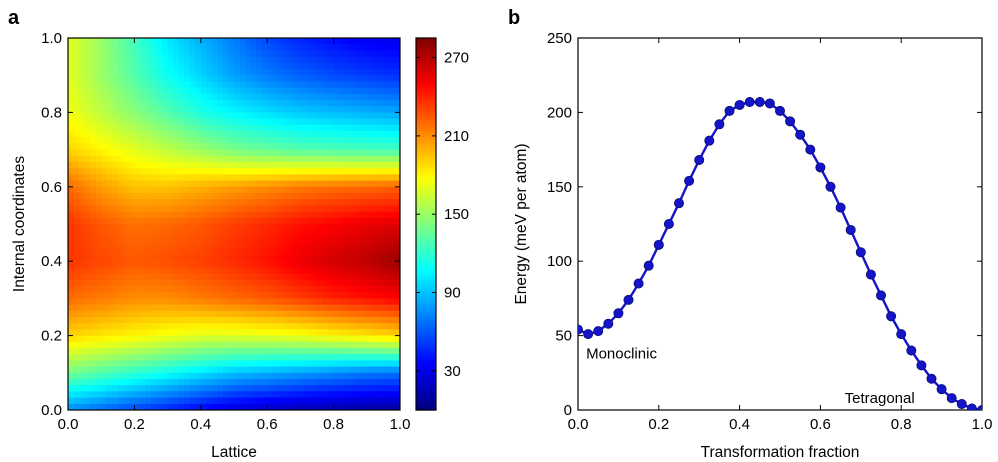  Describe the element at coordinates (658, 424) in the screenshot. I see `line-x-tick-label: 0.2` at that location.